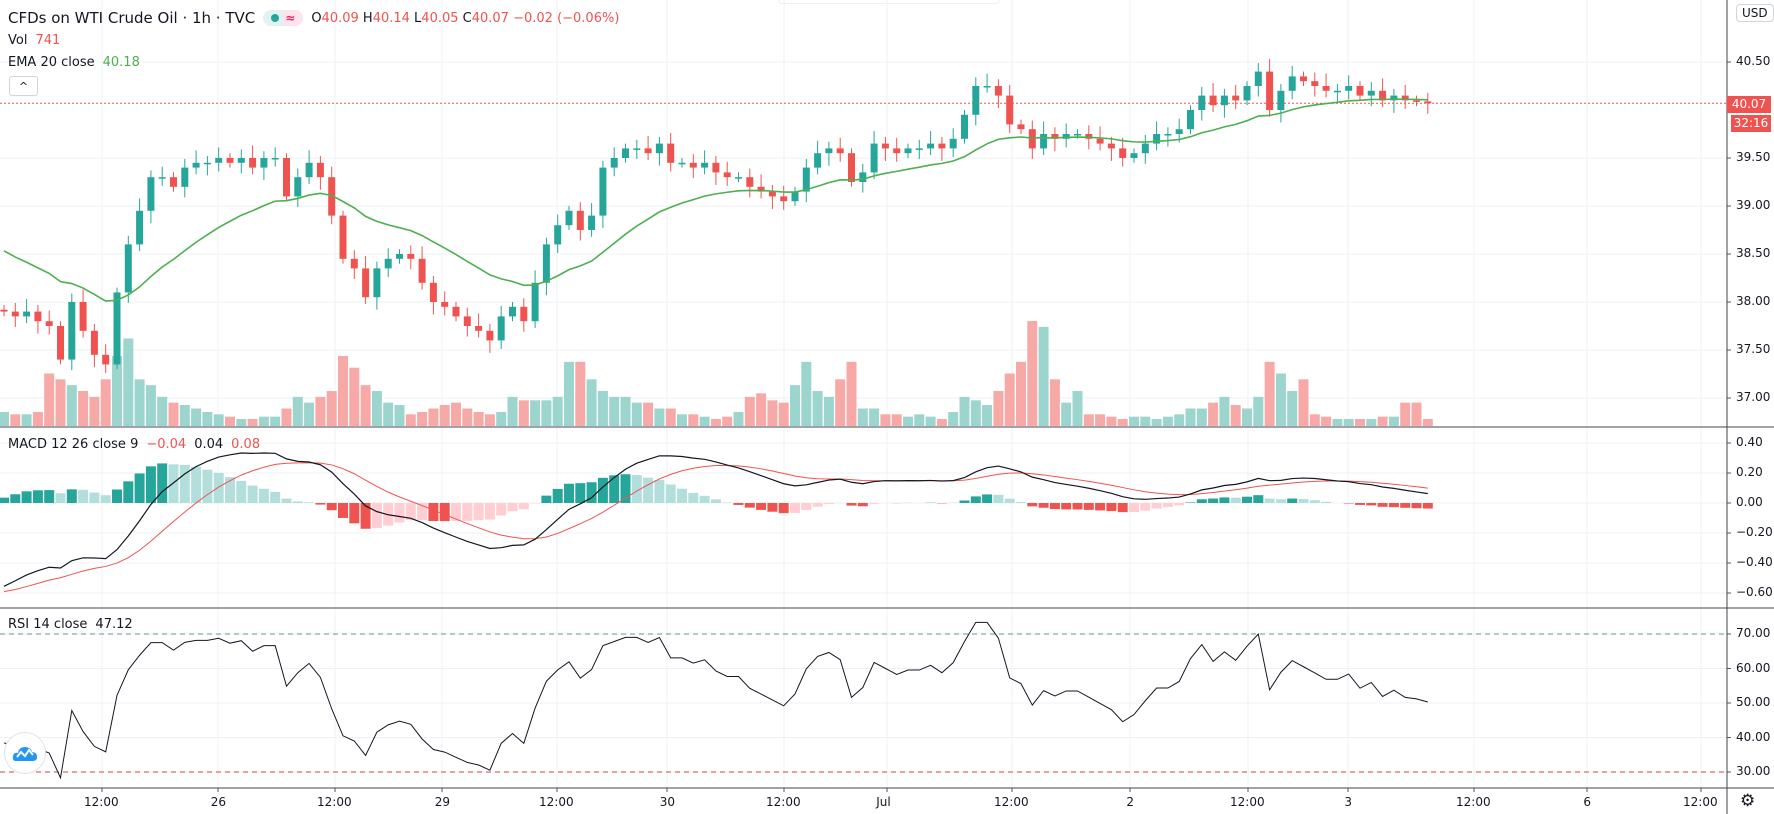 The height and width of the screenshot is (814, 1774). Describe the element at coordinates (70, 624) in the screenshot. I see `rsi-legend: RSI 14 close 47.12` at that location.